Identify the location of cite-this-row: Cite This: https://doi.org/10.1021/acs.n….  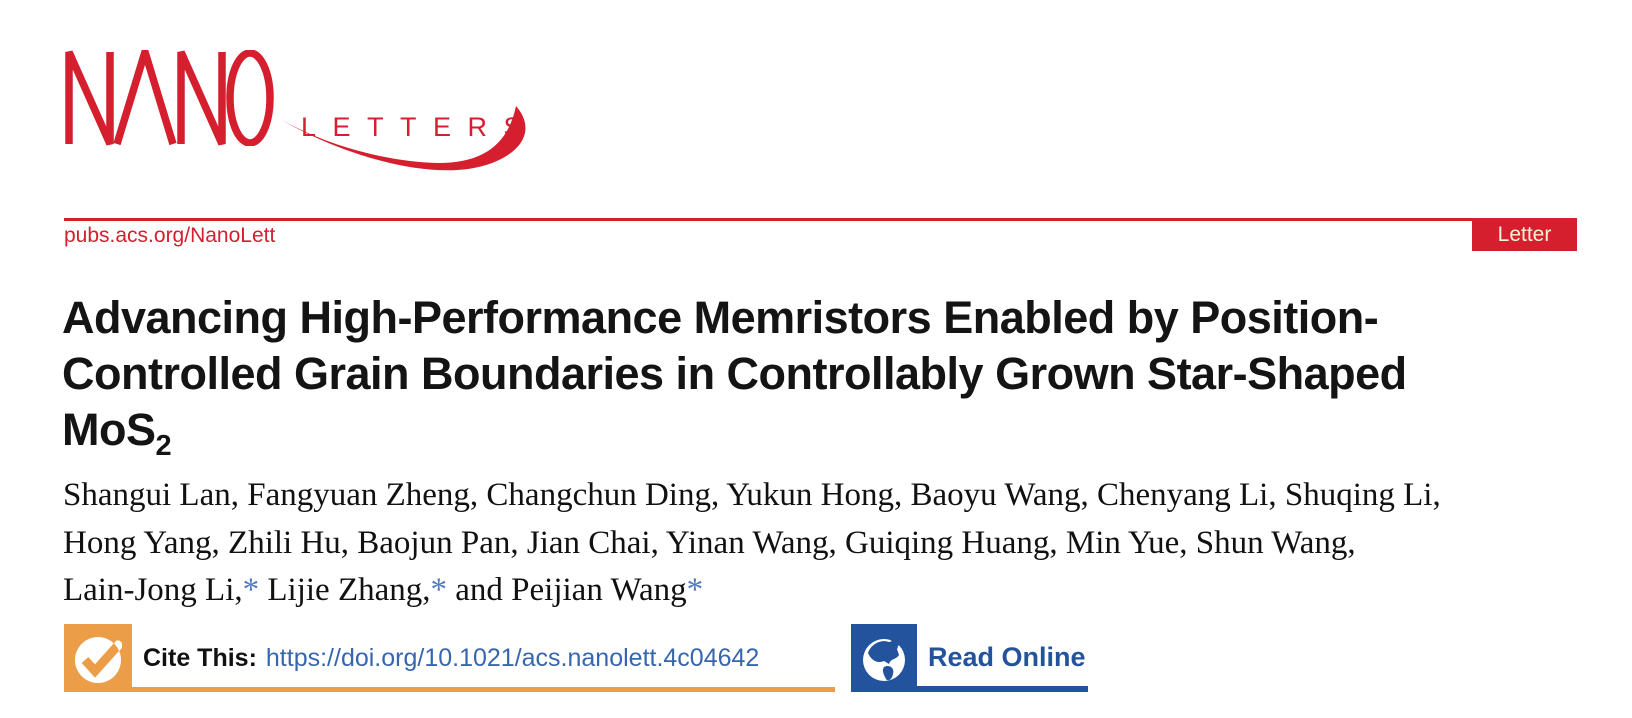
(451, 658).